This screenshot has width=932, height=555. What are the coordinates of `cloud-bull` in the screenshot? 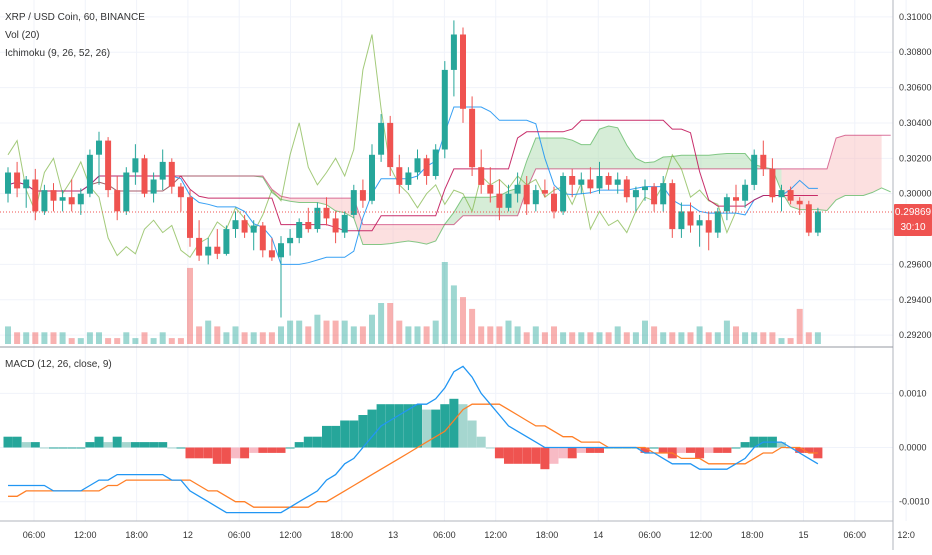 It's located at (608, 175).